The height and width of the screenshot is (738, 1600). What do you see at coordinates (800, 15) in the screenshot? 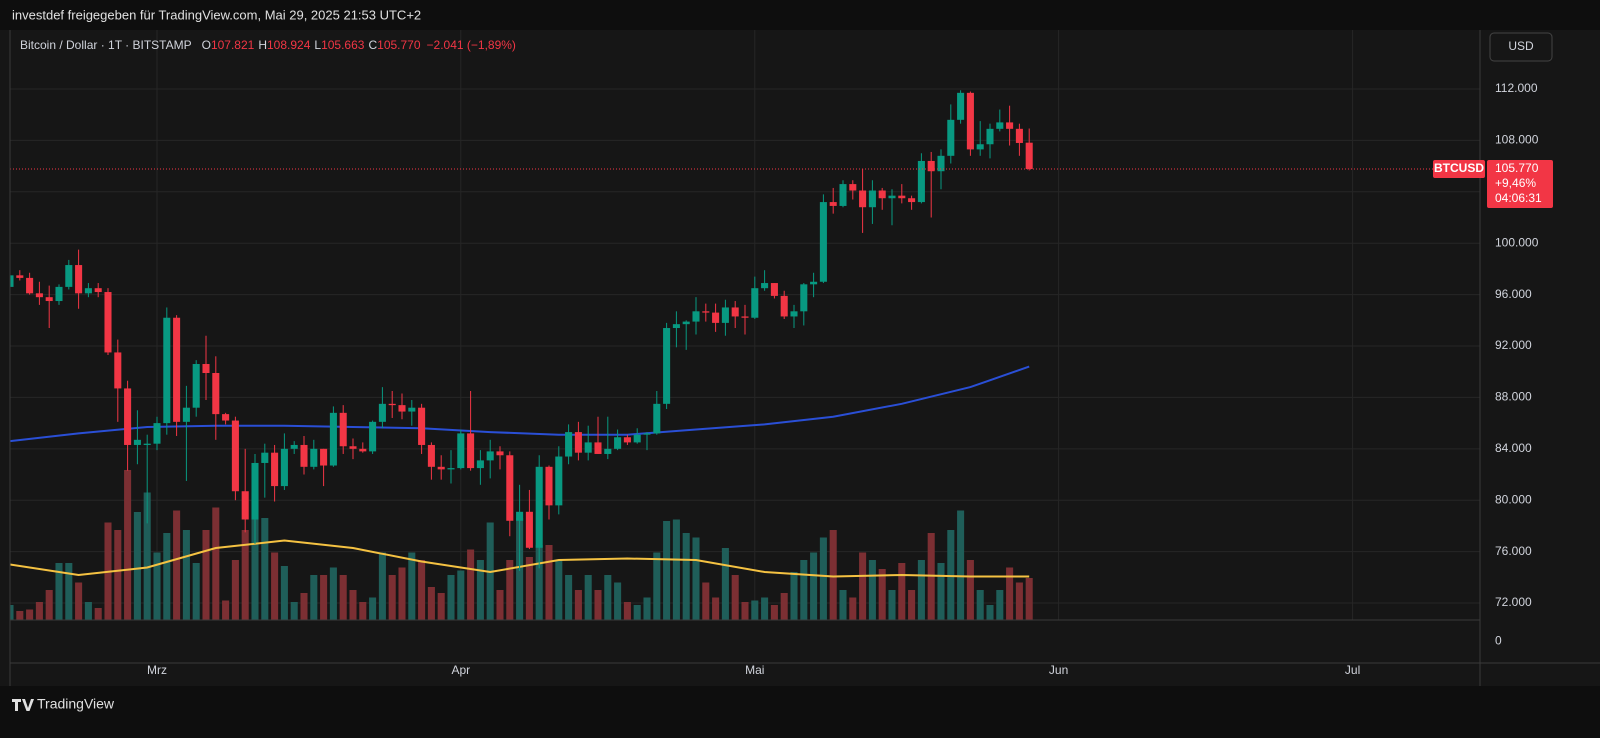
I see `header-bar` at bounding box center [800, 15].